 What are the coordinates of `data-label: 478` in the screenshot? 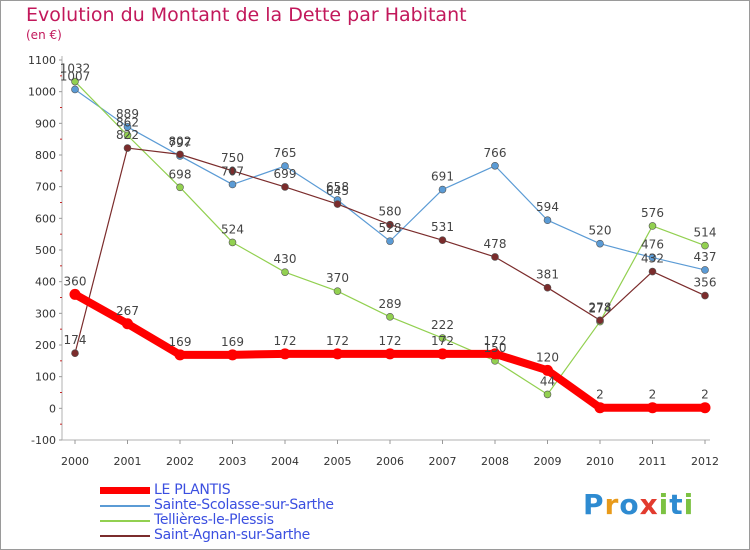 It's located at (495, 244).